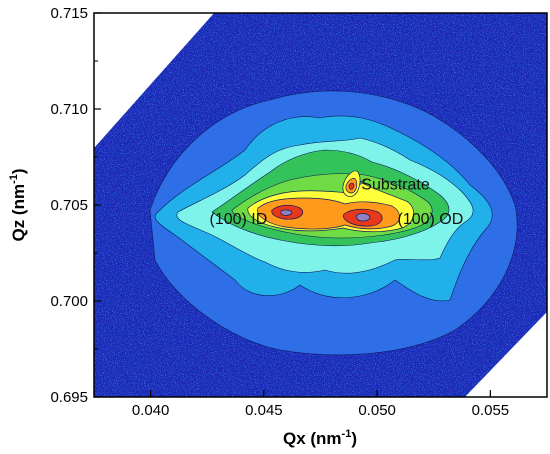  What do you see at coordinates (264, 410) in the screenshot?
I see `x-tick-label: 0.045` at bounding box center [264, 410].